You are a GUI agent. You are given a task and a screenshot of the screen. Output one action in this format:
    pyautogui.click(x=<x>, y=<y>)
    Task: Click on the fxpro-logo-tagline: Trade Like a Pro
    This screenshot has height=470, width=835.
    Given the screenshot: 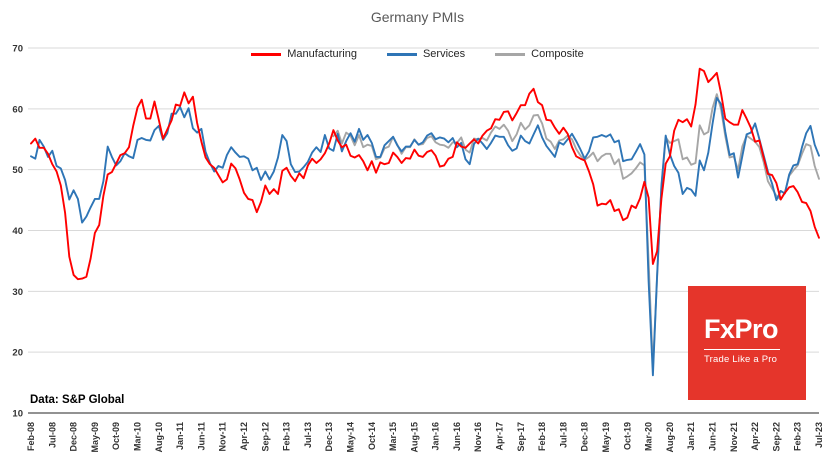 What is the action you would take?
    pyautogui.click(x=741, y=359)
    